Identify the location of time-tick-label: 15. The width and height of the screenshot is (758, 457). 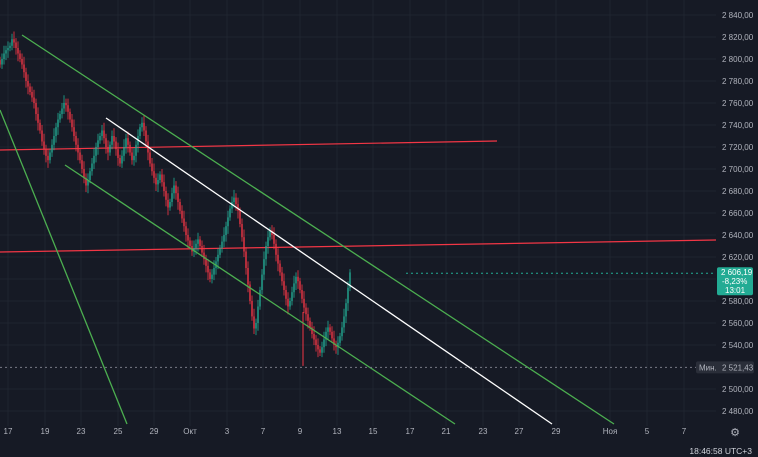
(373, 431).